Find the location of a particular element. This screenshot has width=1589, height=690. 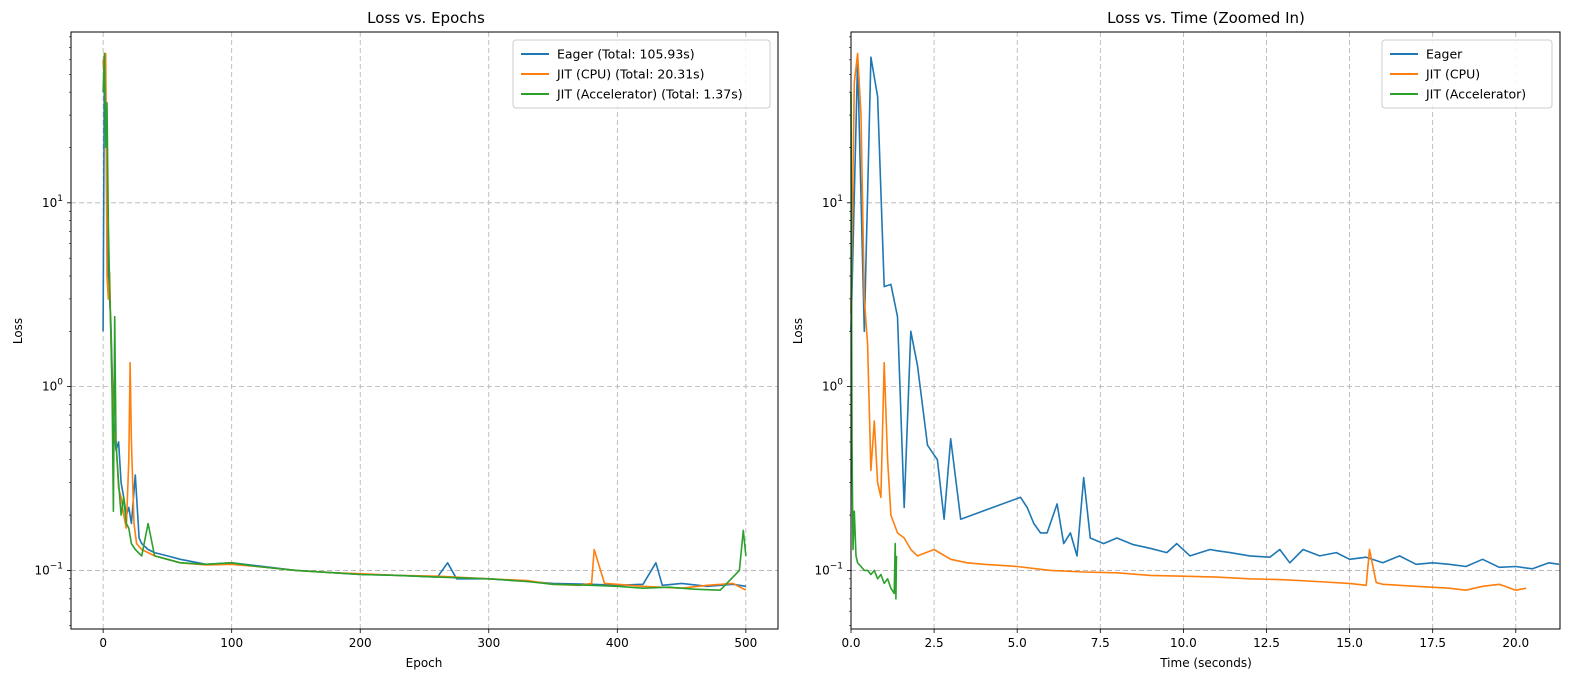

epoch-y-ticks: 10⁻¹ 10⁰ 10¹ is located at coordinates (52, 331).